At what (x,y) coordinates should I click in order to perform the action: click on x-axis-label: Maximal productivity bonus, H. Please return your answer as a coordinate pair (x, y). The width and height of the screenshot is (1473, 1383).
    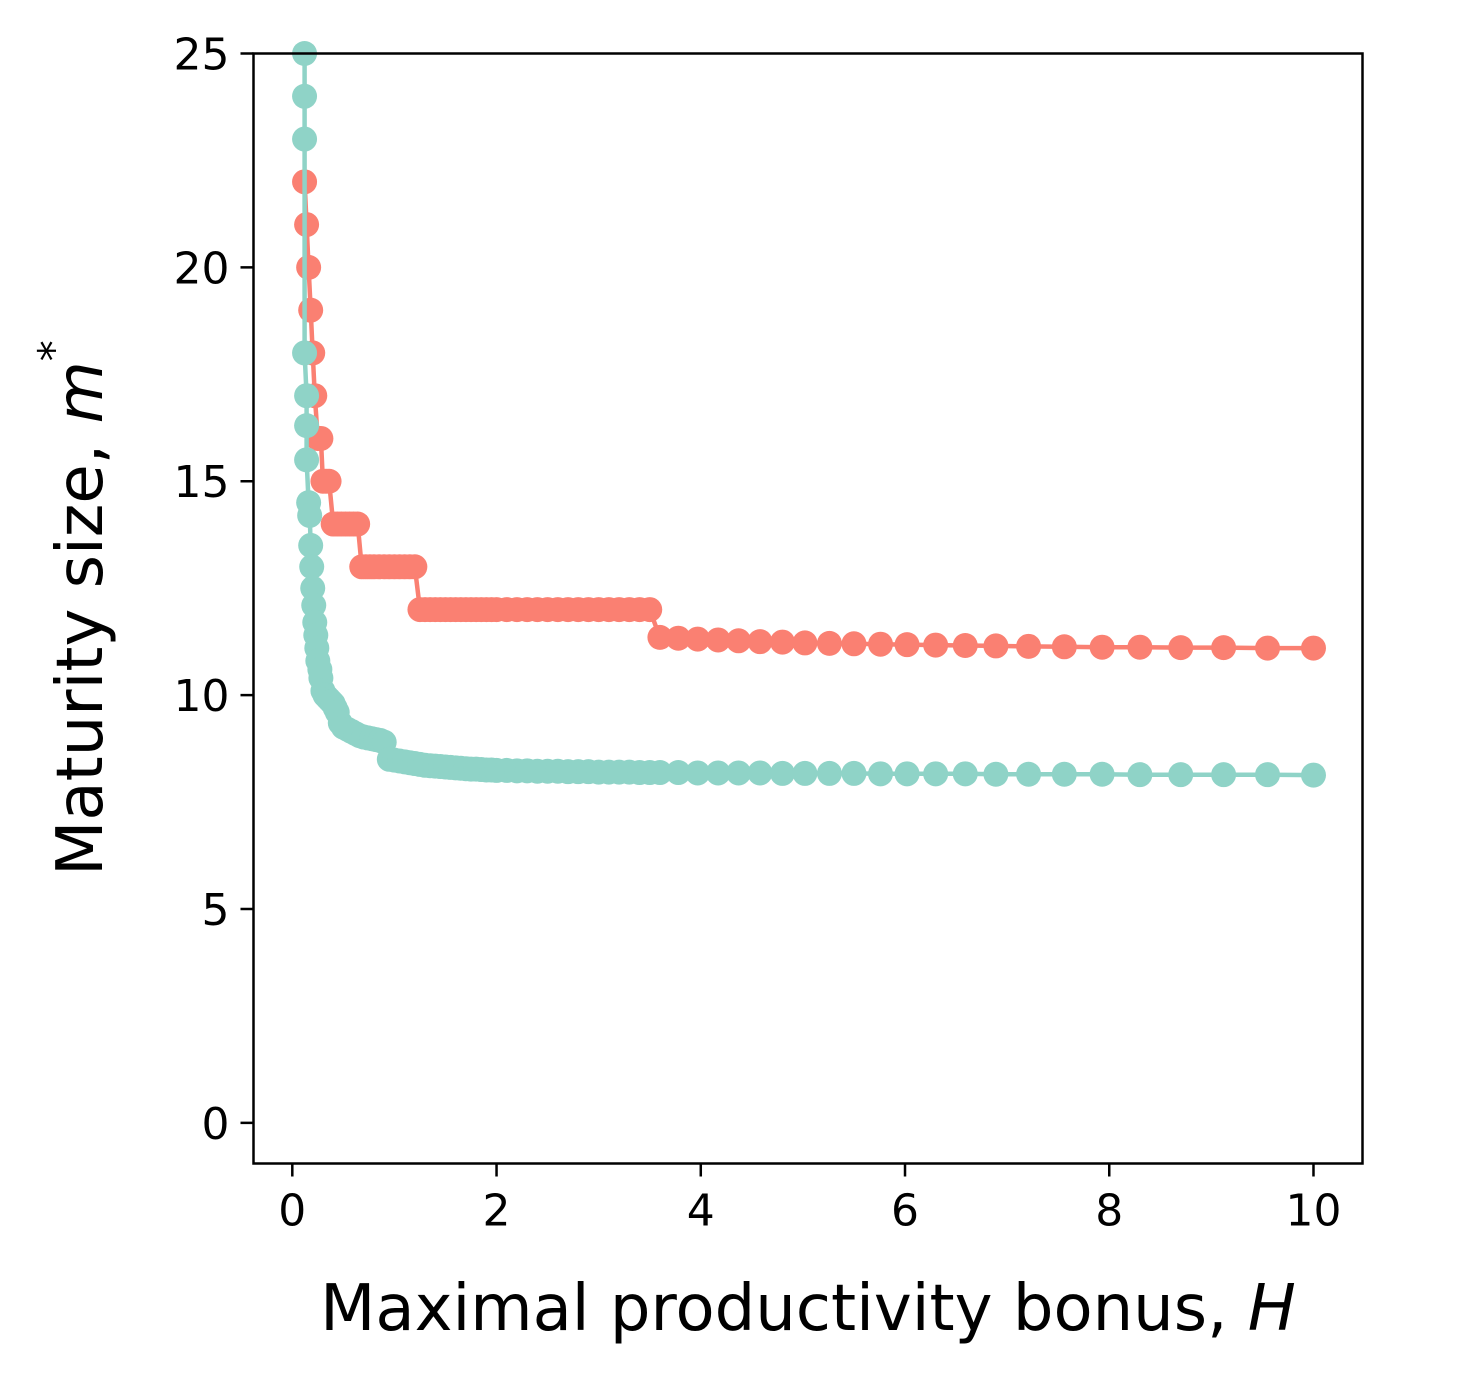
    Looking at the image, I should click on (808, 1309).